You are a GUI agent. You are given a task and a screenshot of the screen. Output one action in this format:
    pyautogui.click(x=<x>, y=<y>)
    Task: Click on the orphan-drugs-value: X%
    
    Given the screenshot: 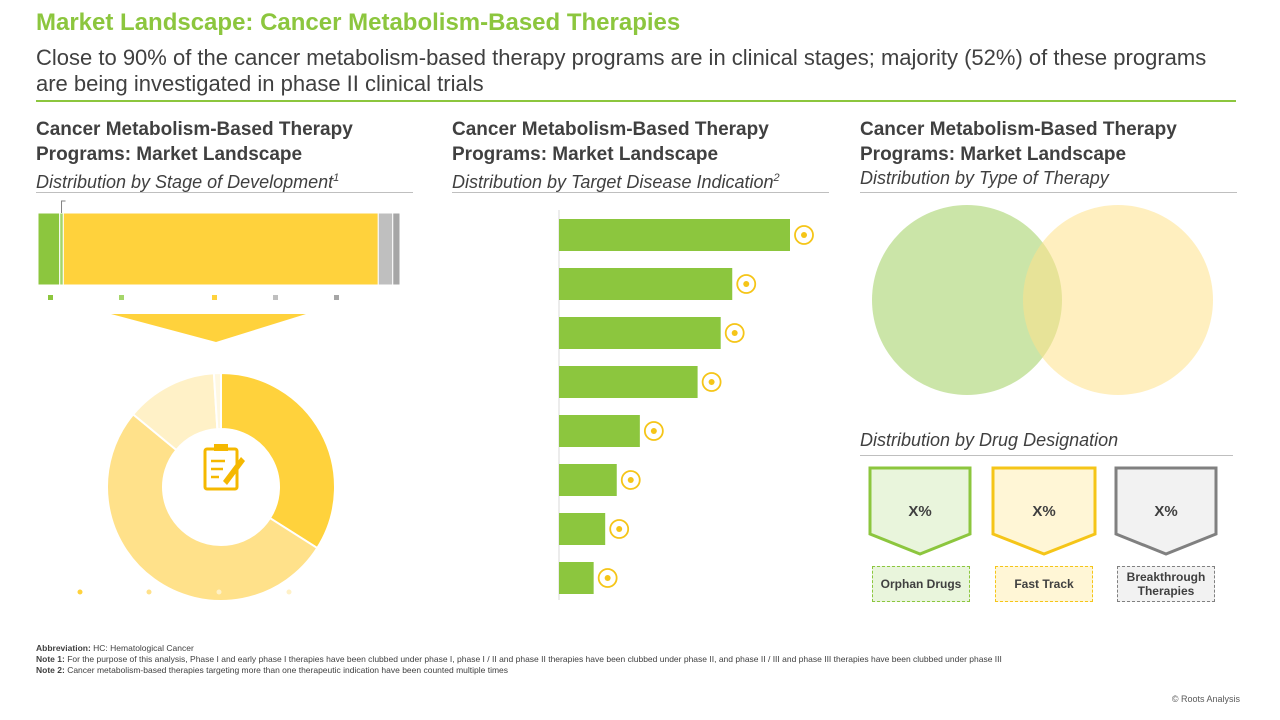 What is the action you would take?
    pyautogui.click(x=919, y=511)
    